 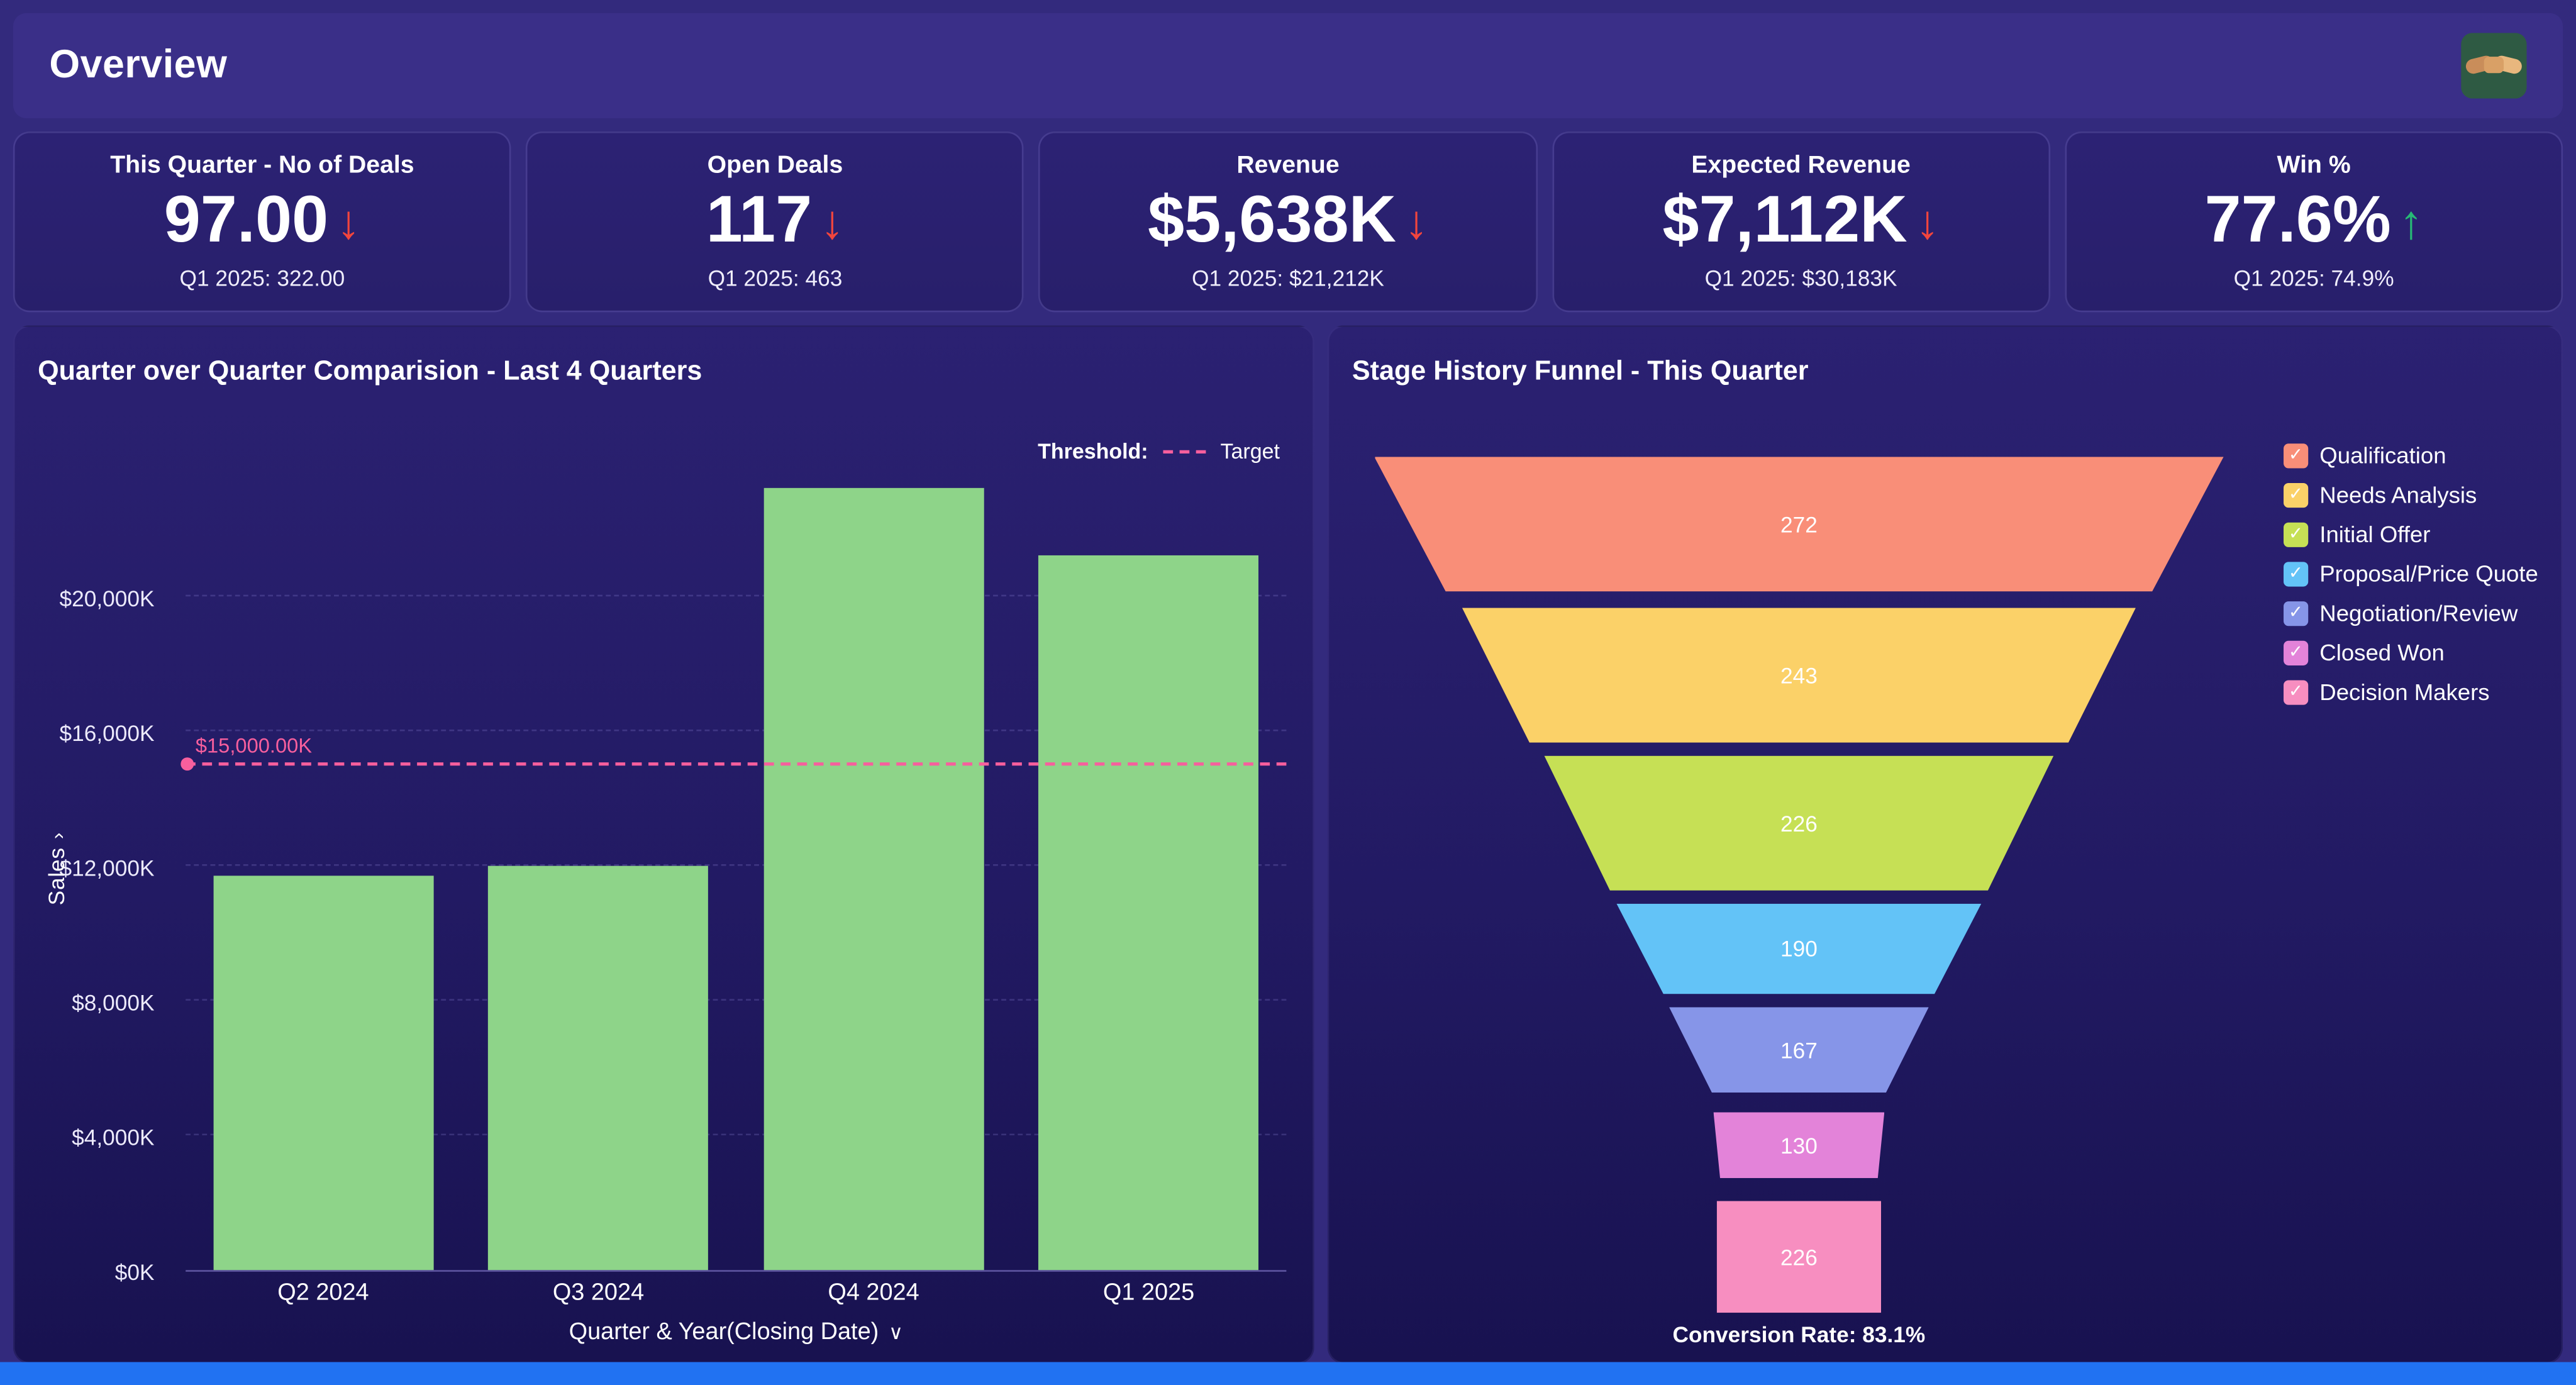 I want to click on kpi-label: Open Deals, so click(x=775, y=165).